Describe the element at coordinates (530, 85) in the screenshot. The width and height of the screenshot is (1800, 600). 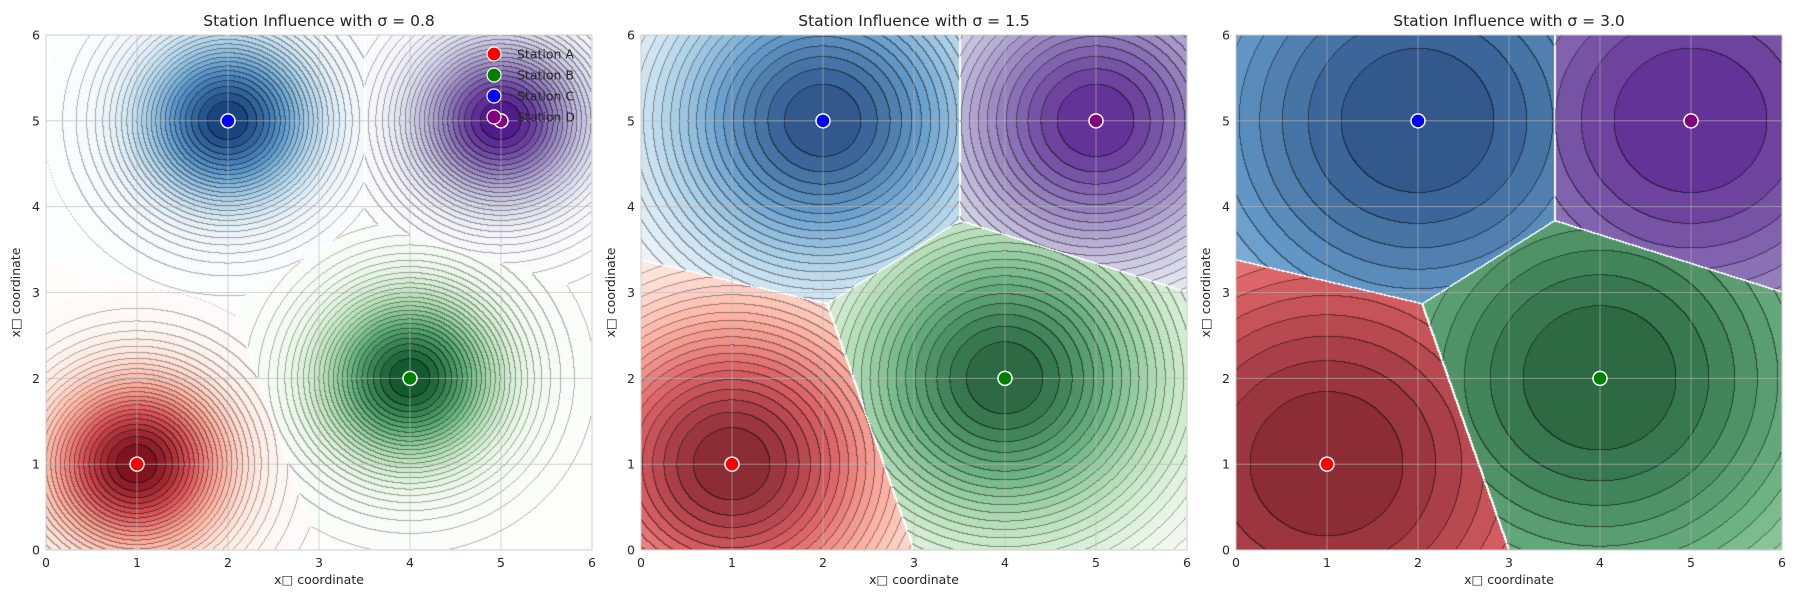
I see `legend: Station A Station B Station C Station D` at that location.